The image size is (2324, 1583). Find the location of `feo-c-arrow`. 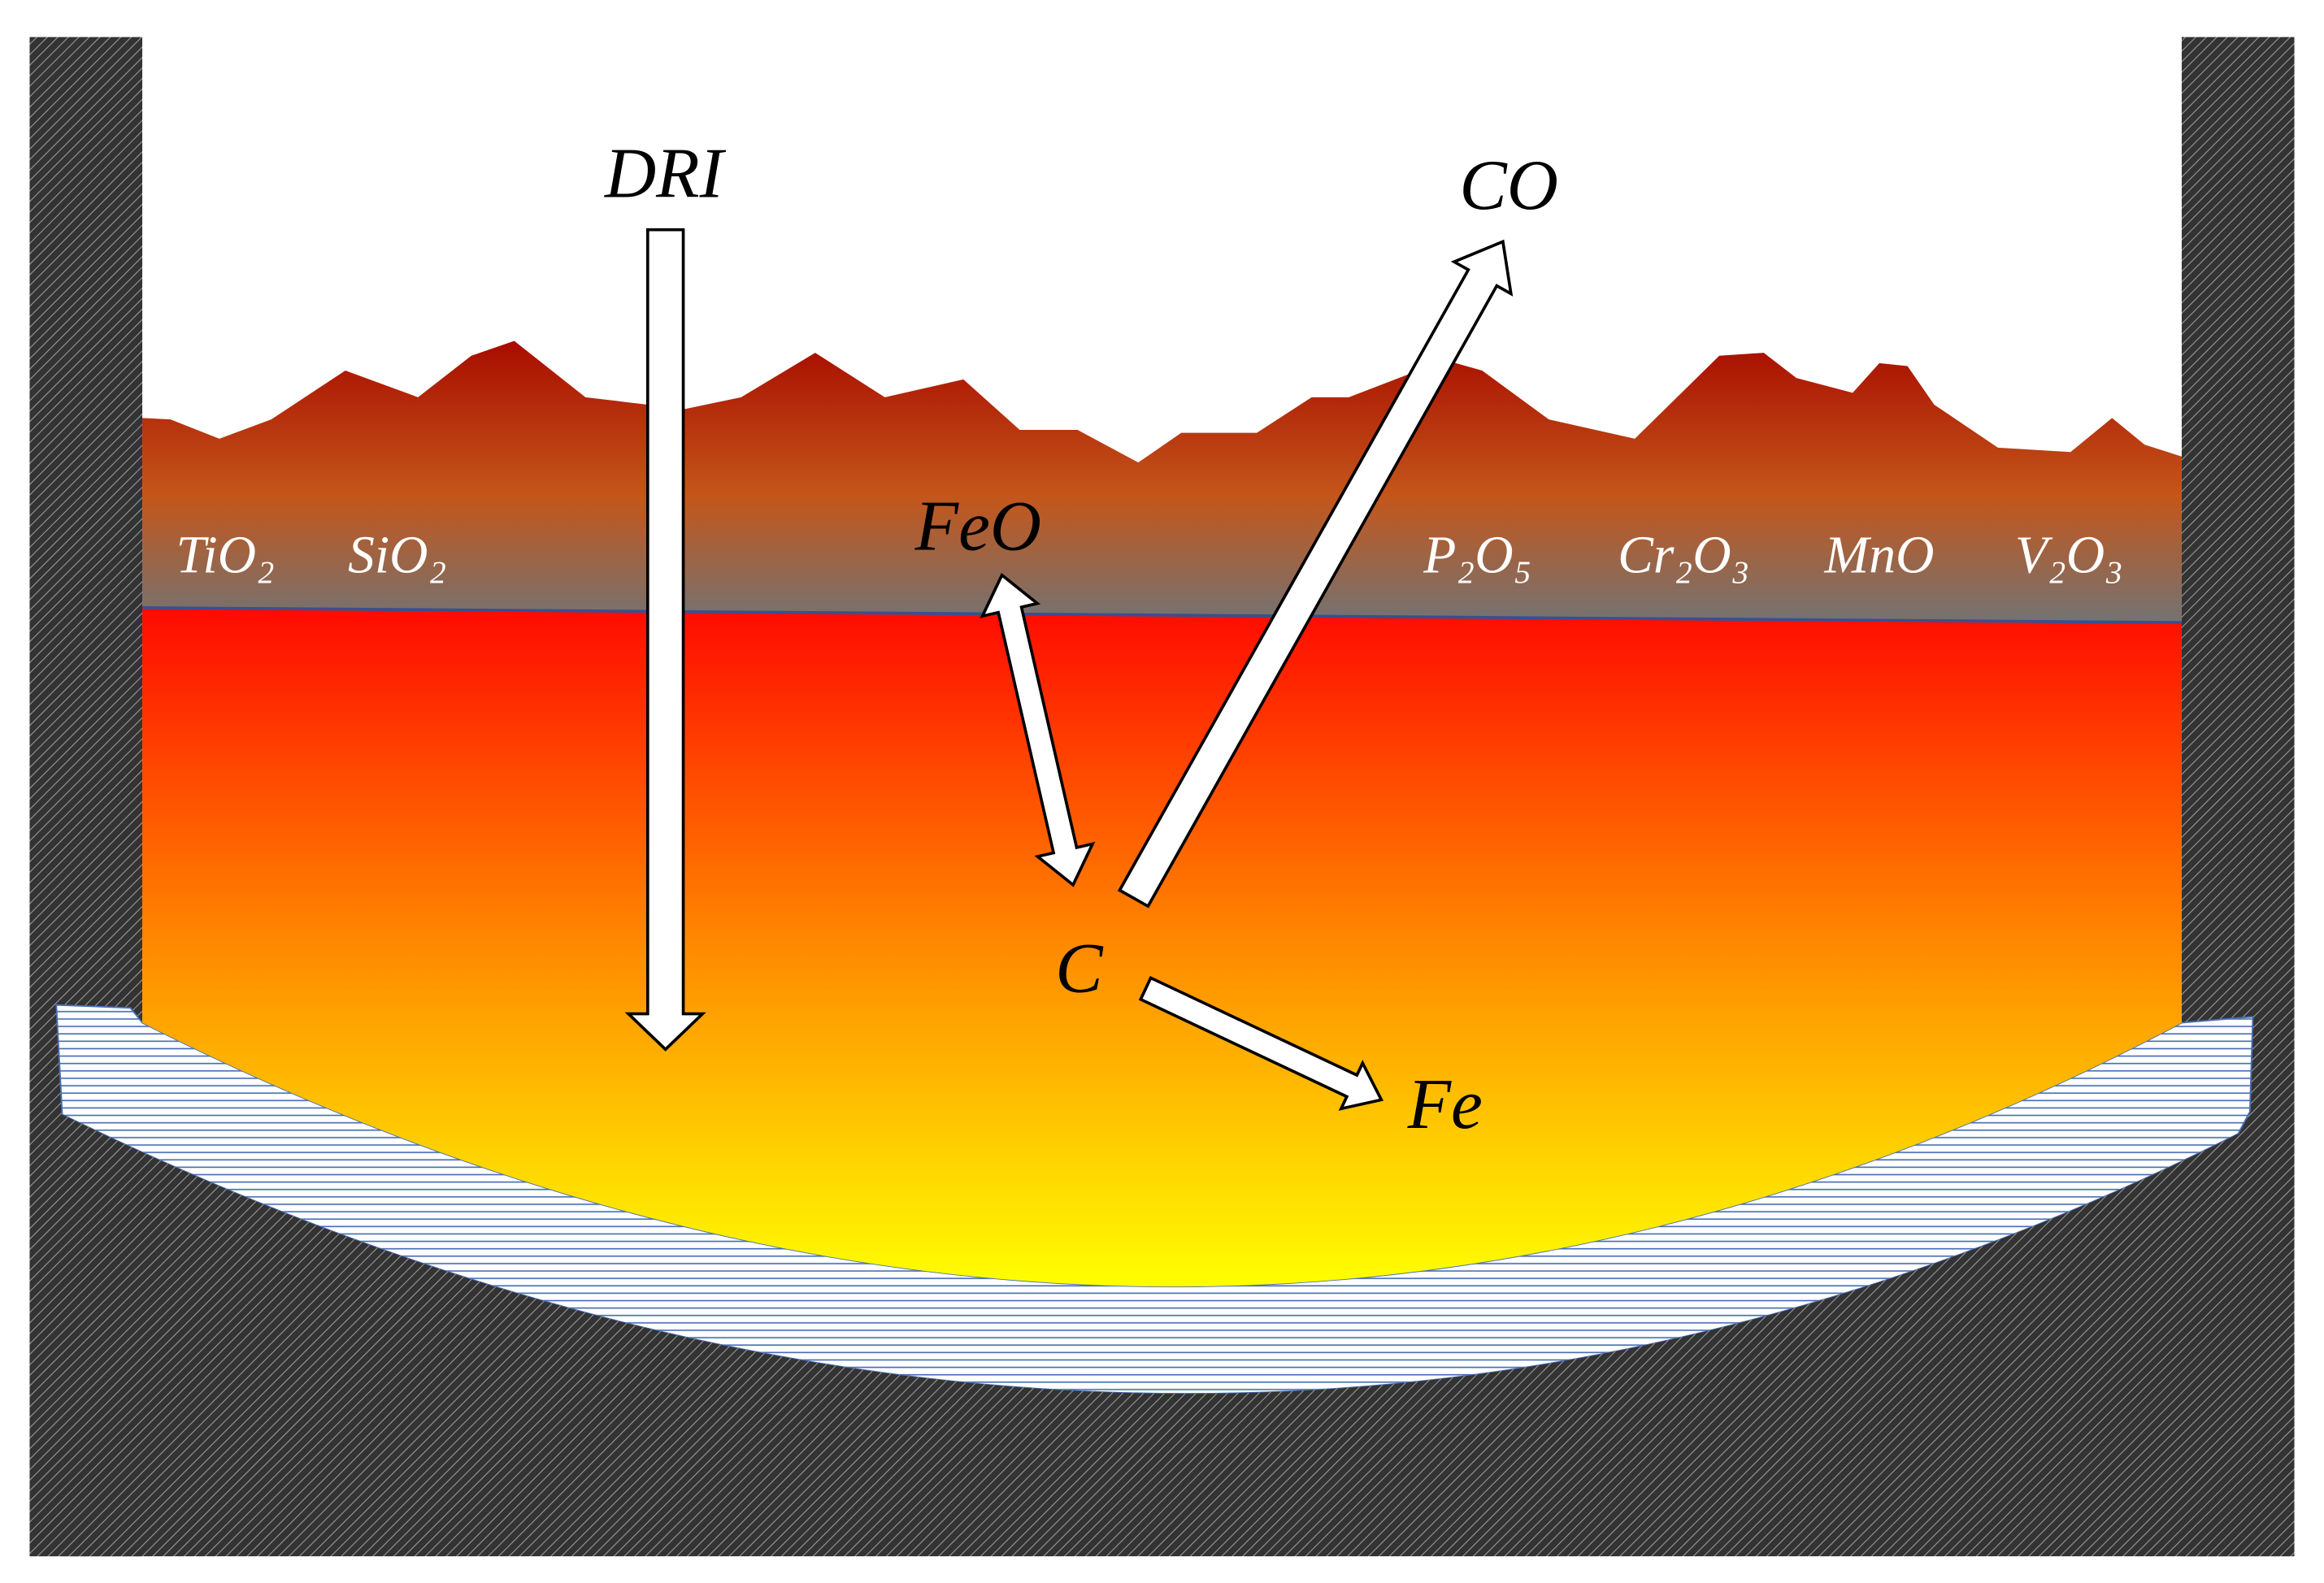

feo-c-arrow is located at coordinates (1038, 729).